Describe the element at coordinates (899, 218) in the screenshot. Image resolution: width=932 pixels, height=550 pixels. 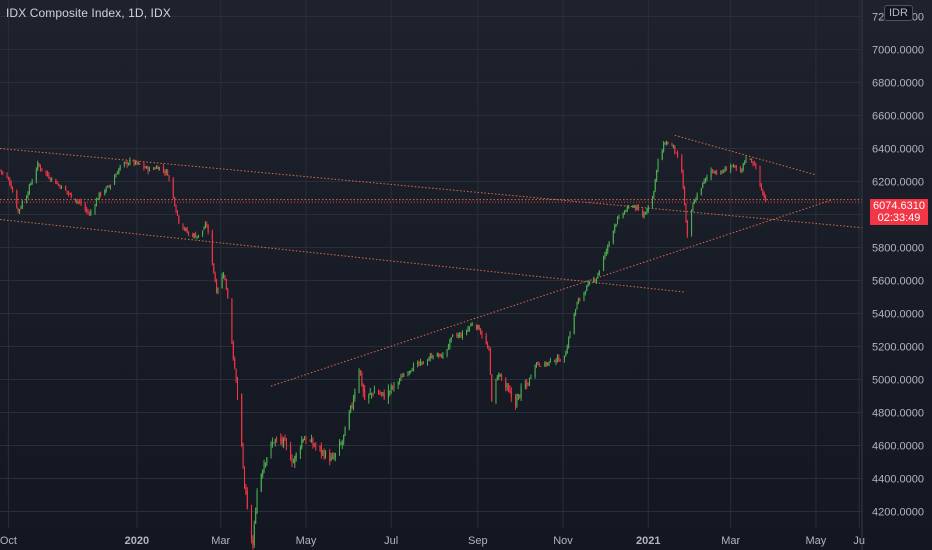
I see `bar-countdown: 02:33:49` at that location.